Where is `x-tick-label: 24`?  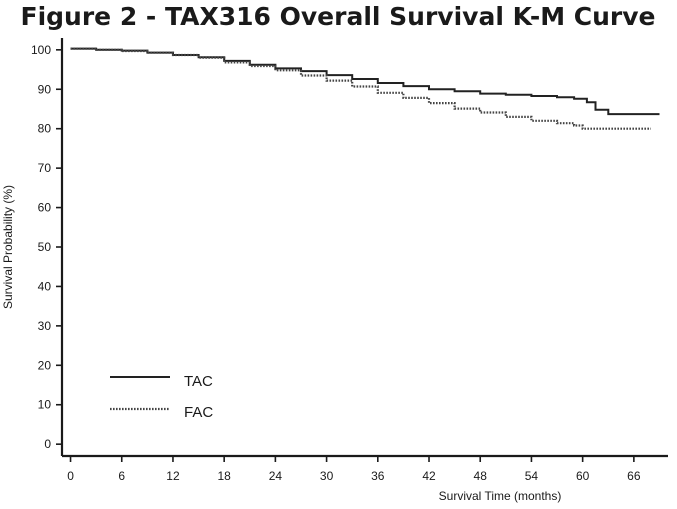
x-tick-label: 24 is located at coordinates (276, 476).